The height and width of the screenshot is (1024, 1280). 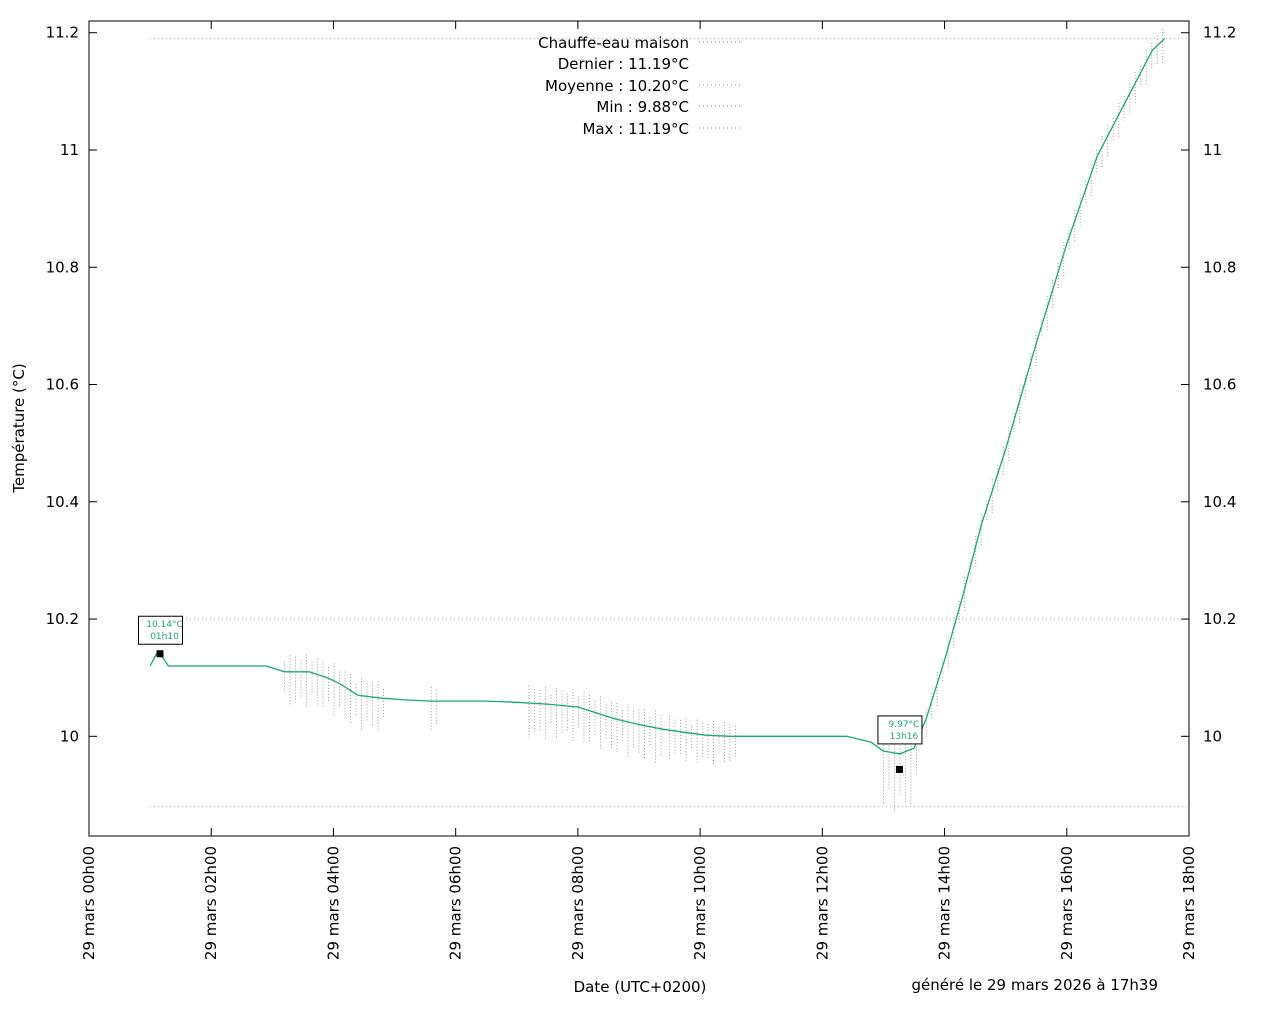 What do you see at coordinates (62, 385) in the screenshot?
I see `y-tick-label-left: 10.6` at bounding box center [62, 385].